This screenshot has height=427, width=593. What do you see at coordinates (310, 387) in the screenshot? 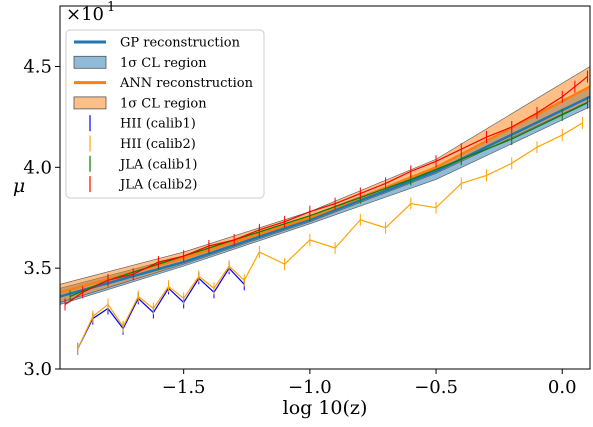
I see `x-tick-label: −1.0` at bounding box center [310, 387].